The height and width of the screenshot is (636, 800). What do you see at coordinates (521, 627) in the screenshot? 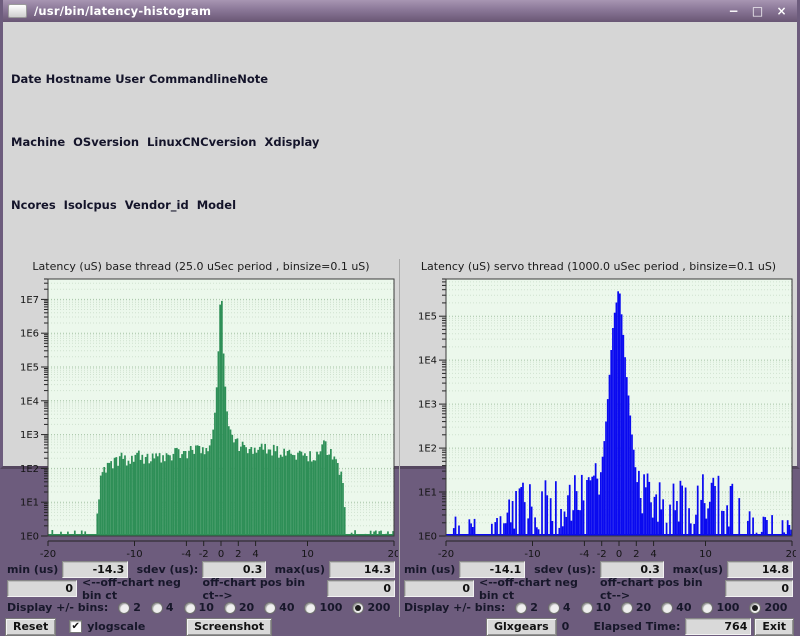
I see `glxgears-button: Glxgears` at bounding box center [521, 627].